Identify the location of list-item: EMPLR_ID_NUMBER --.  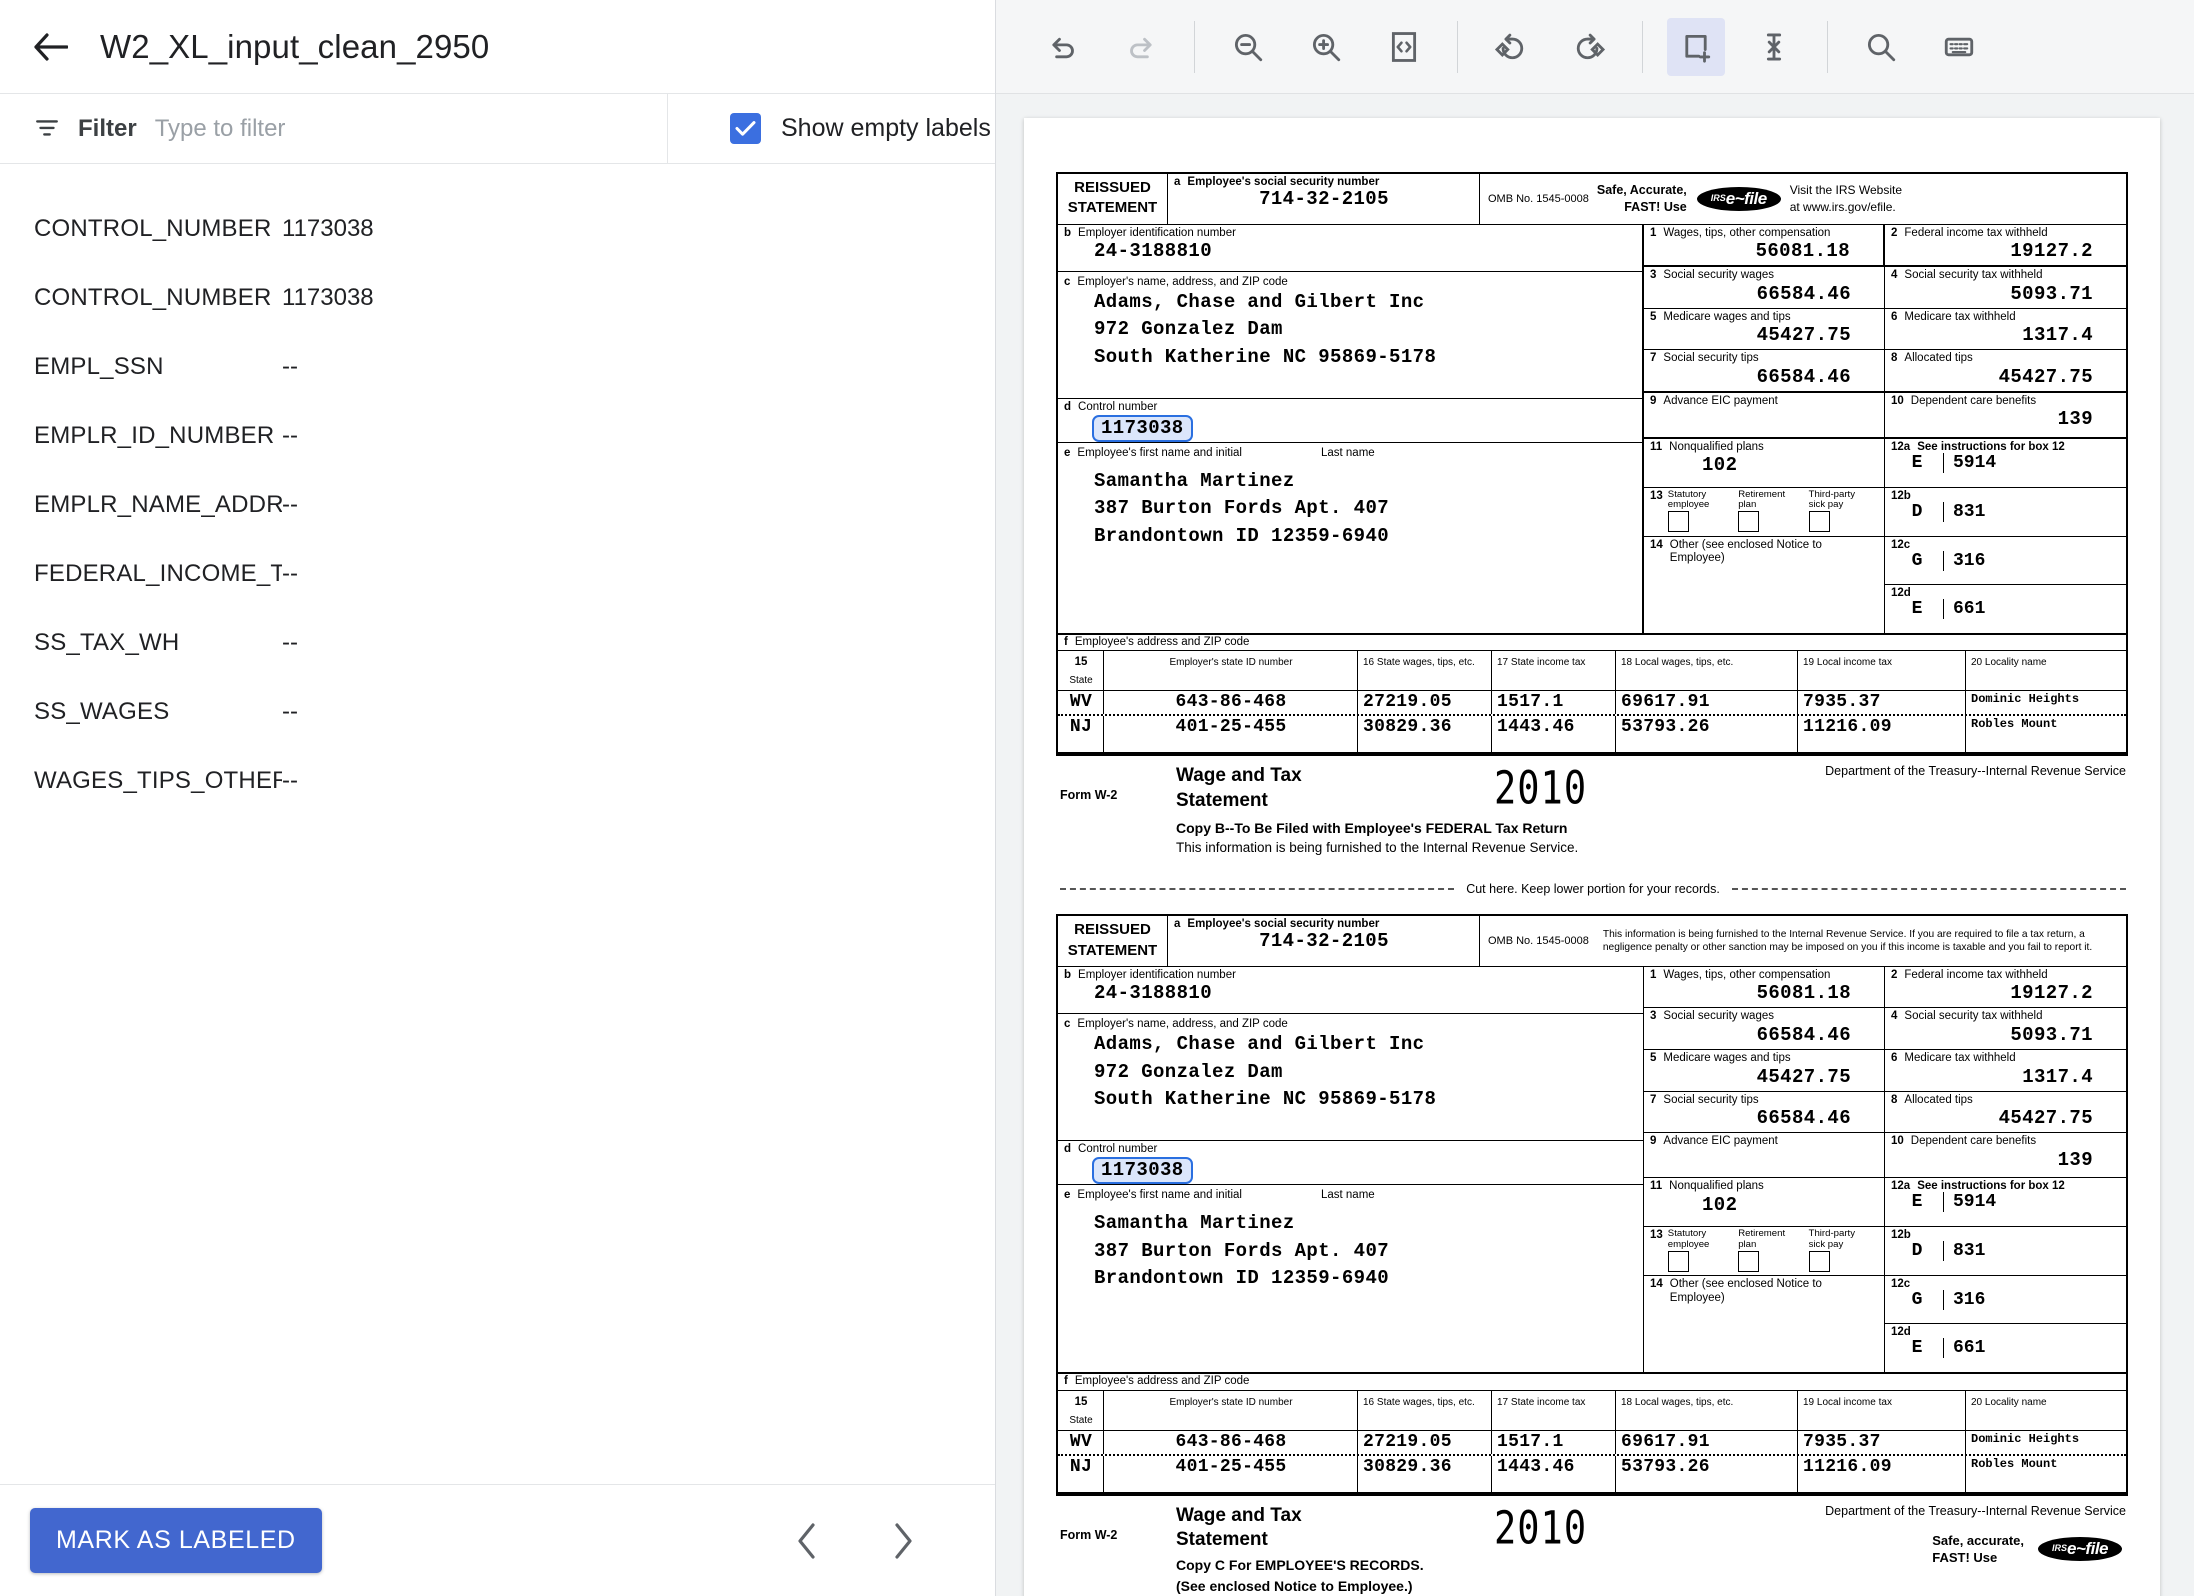
(497, 435).